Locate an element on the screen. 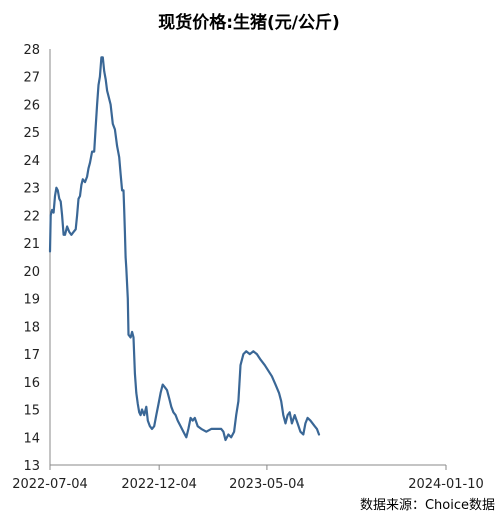 The image size is (499, 524). y-tick-label: 23 is located at coordinates (31, 189).